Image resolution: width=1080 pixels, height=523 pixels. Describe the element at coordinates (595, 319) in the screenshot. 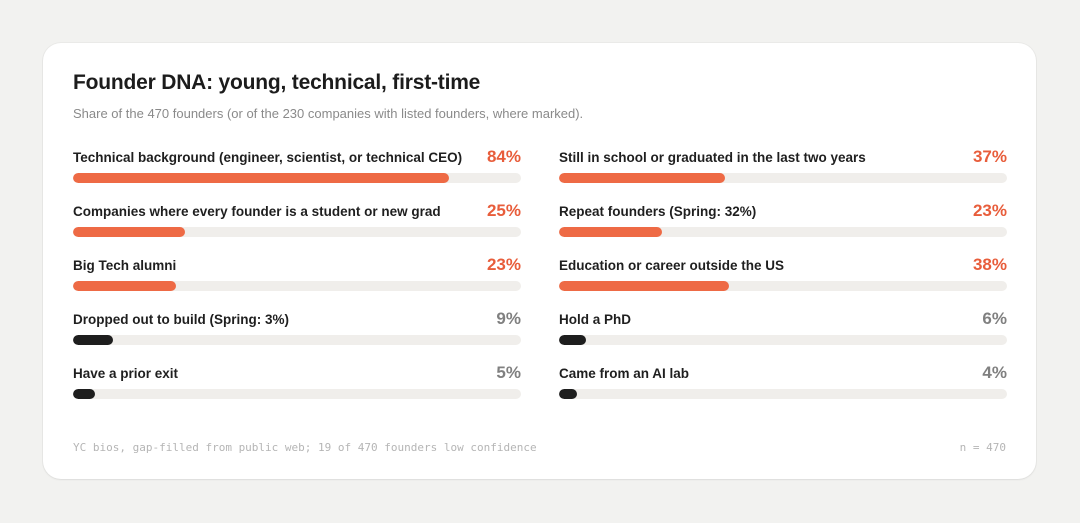

I see `bar-label: Hold a PhD` at that location.